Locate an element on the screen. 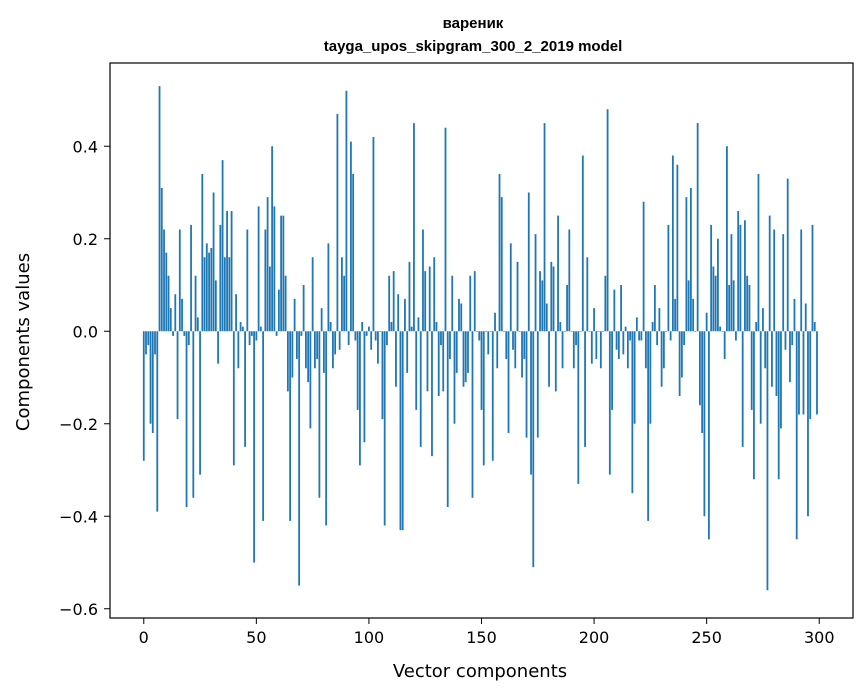 This screenshot has height=696, width=867. x-tick-label: 300 is located at coordinates (819, 637).